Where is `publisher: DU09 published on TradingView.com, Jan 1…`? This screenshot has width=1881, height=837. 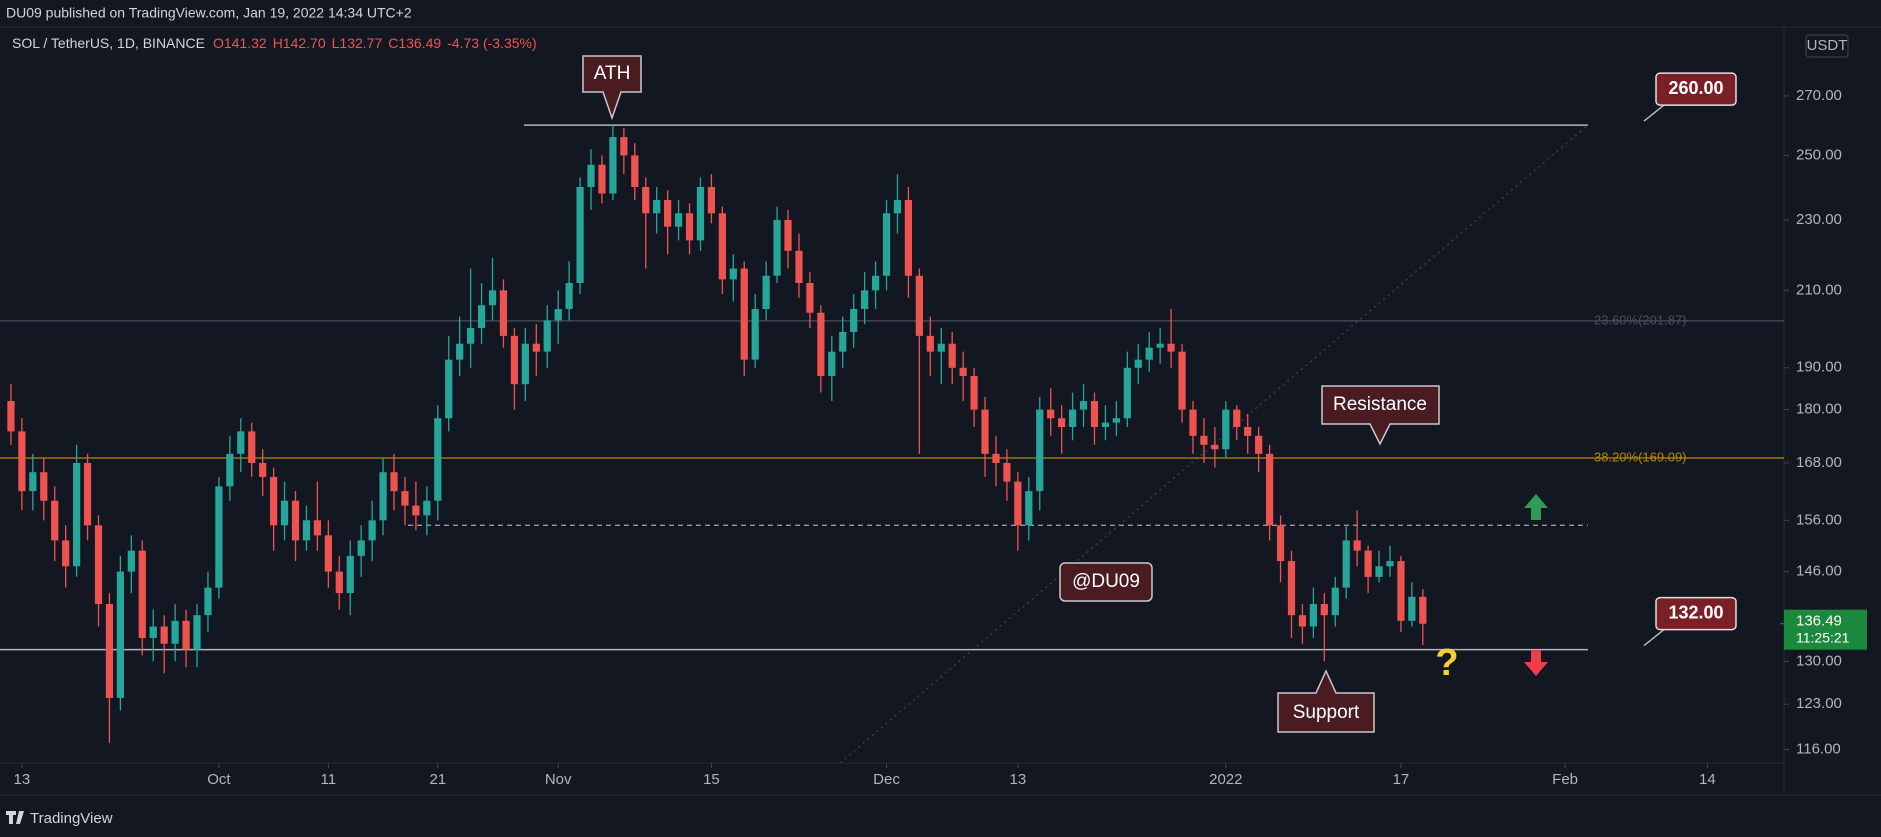
publisher: DU09 published on TradingView.com, Jan 1… is located at coordinates (209, 13).